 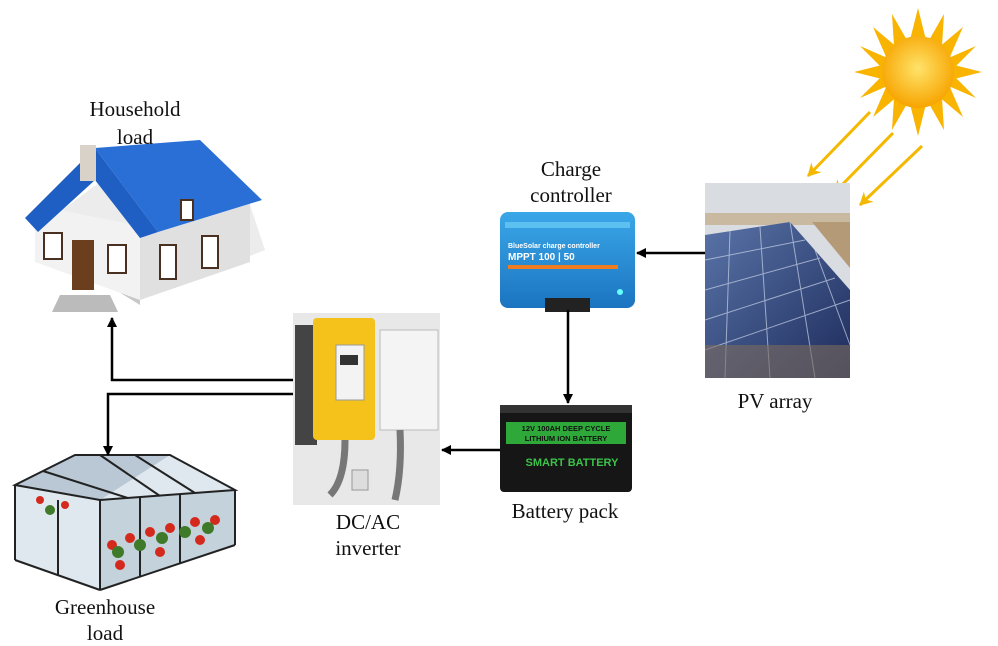 What do you see at coordinates (541, 257) in the screenshot?
I see `device-text: MPPT 100 | 50` at bounding box center [541, 257].